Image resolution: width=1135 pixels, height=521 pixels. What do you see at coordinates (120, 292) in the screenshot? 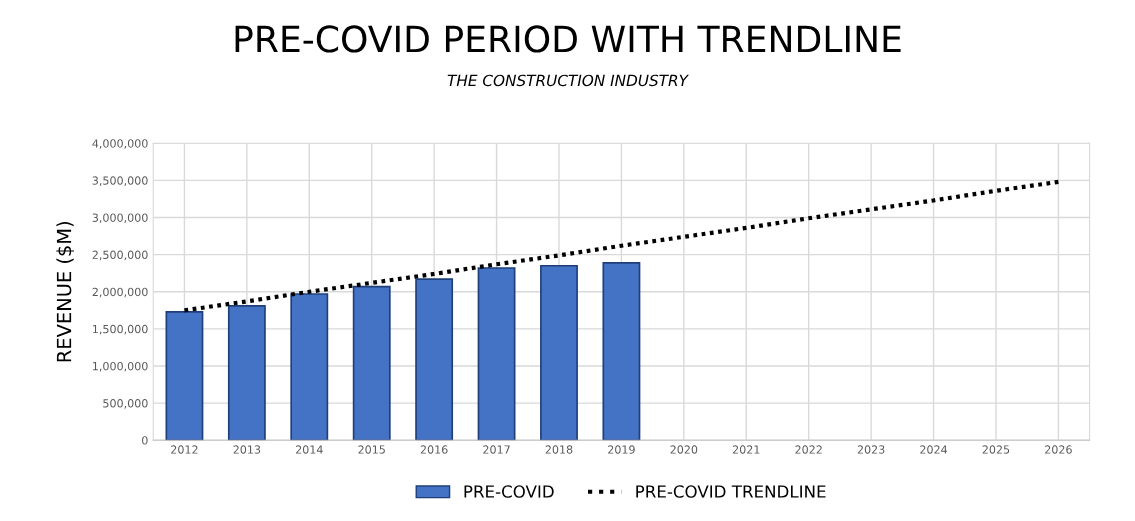
I see `y-tick-label: 2,000,000` at bounding box center [120, 292].